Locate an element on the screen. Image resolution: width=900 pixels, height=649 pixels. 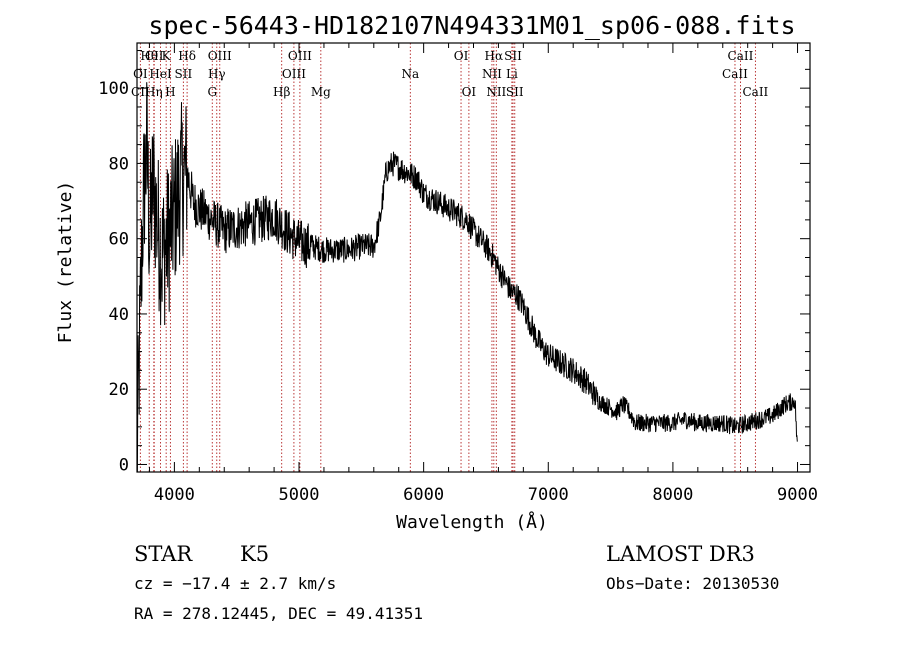
y-axis-label: Flux (relative) is located at coordinates (65, 262).